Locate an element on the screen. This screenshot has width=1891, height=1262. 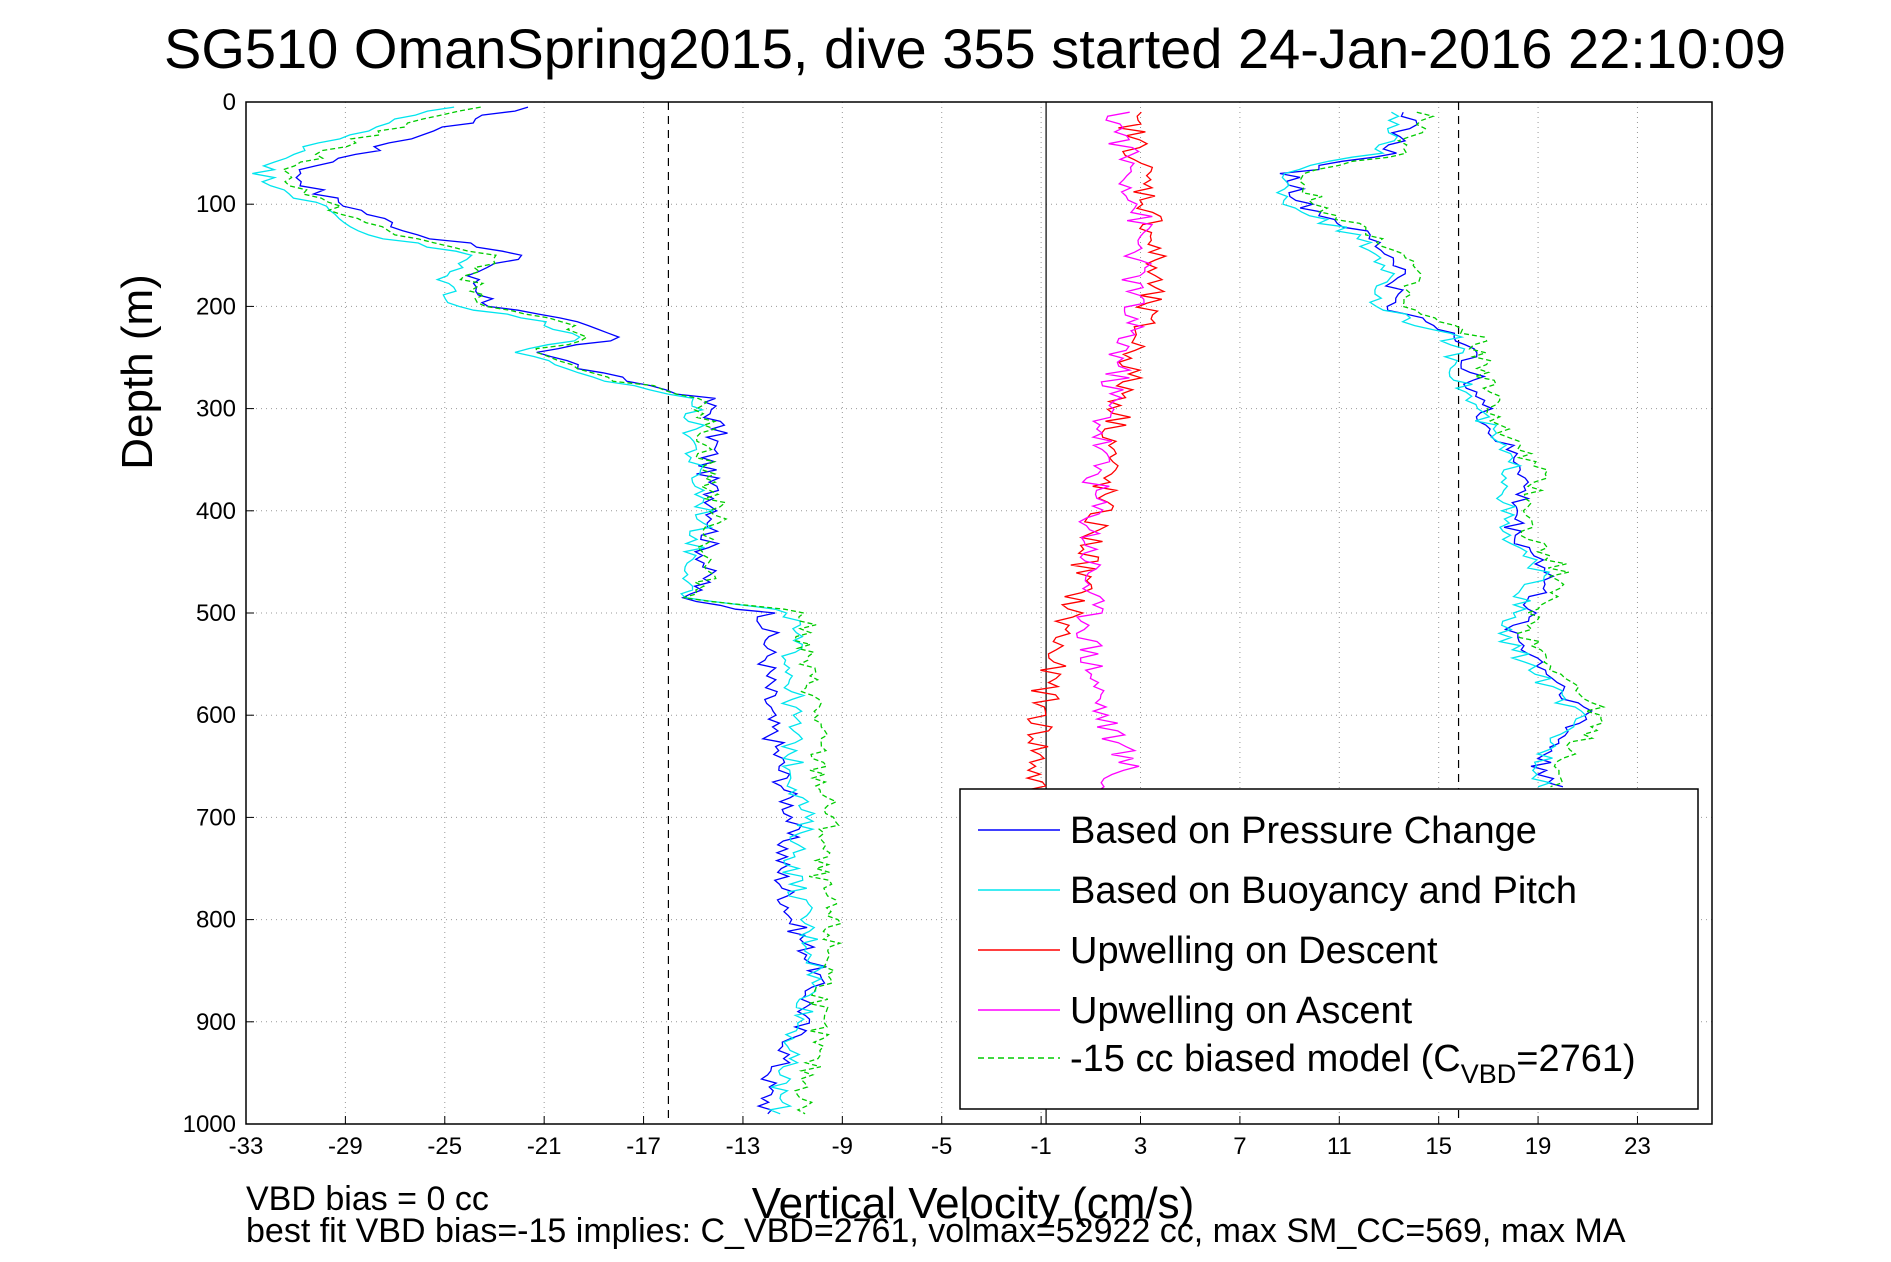
x-tick-label: -25 is located at coordinates (444, 1146).